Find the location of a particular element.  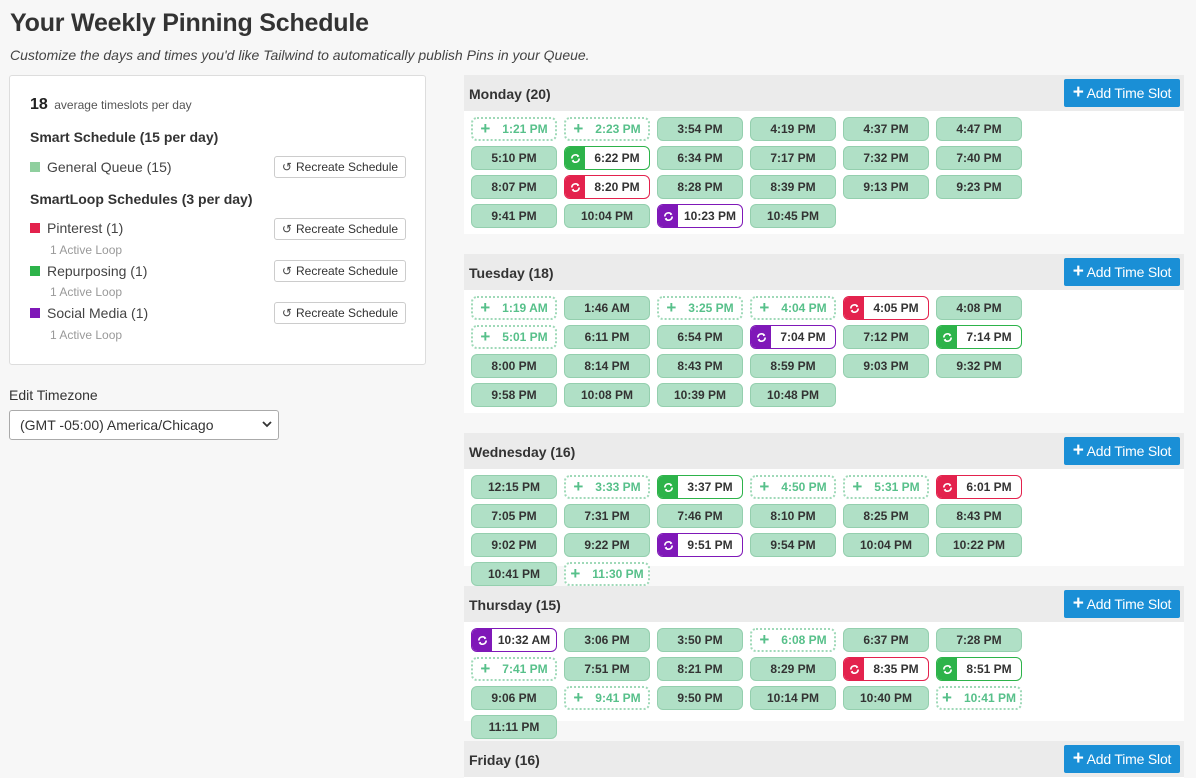

time-slot-empty: +3:33 PM is located at coordinates (607, 487).